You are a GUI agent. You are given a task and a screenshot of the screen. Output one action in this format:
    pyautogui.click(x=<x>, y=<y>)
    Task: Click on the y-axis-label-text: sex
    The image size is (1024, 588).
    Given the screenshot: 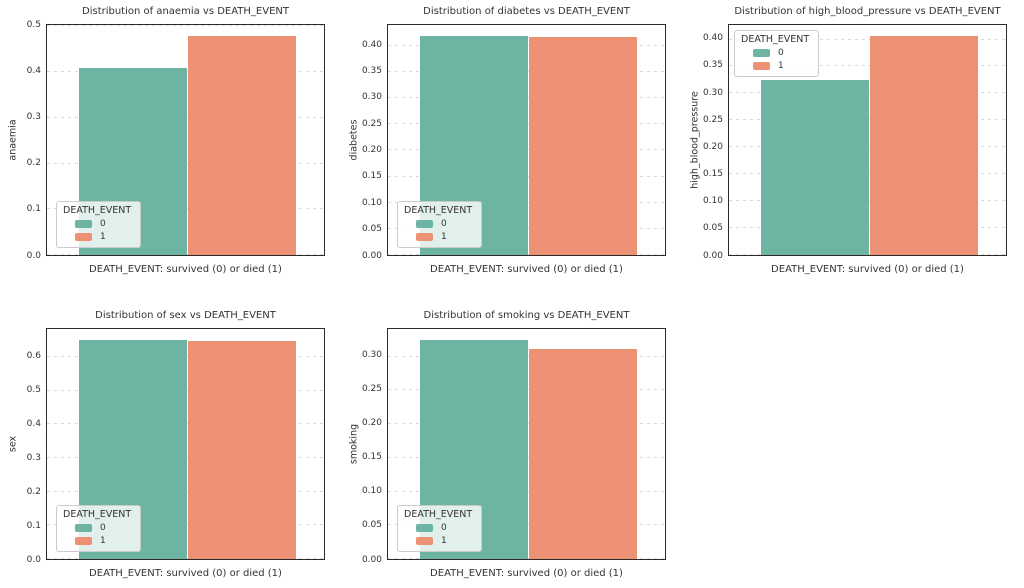 What is the action you would take?
    pyautogui.click(x=13, y=444)
    